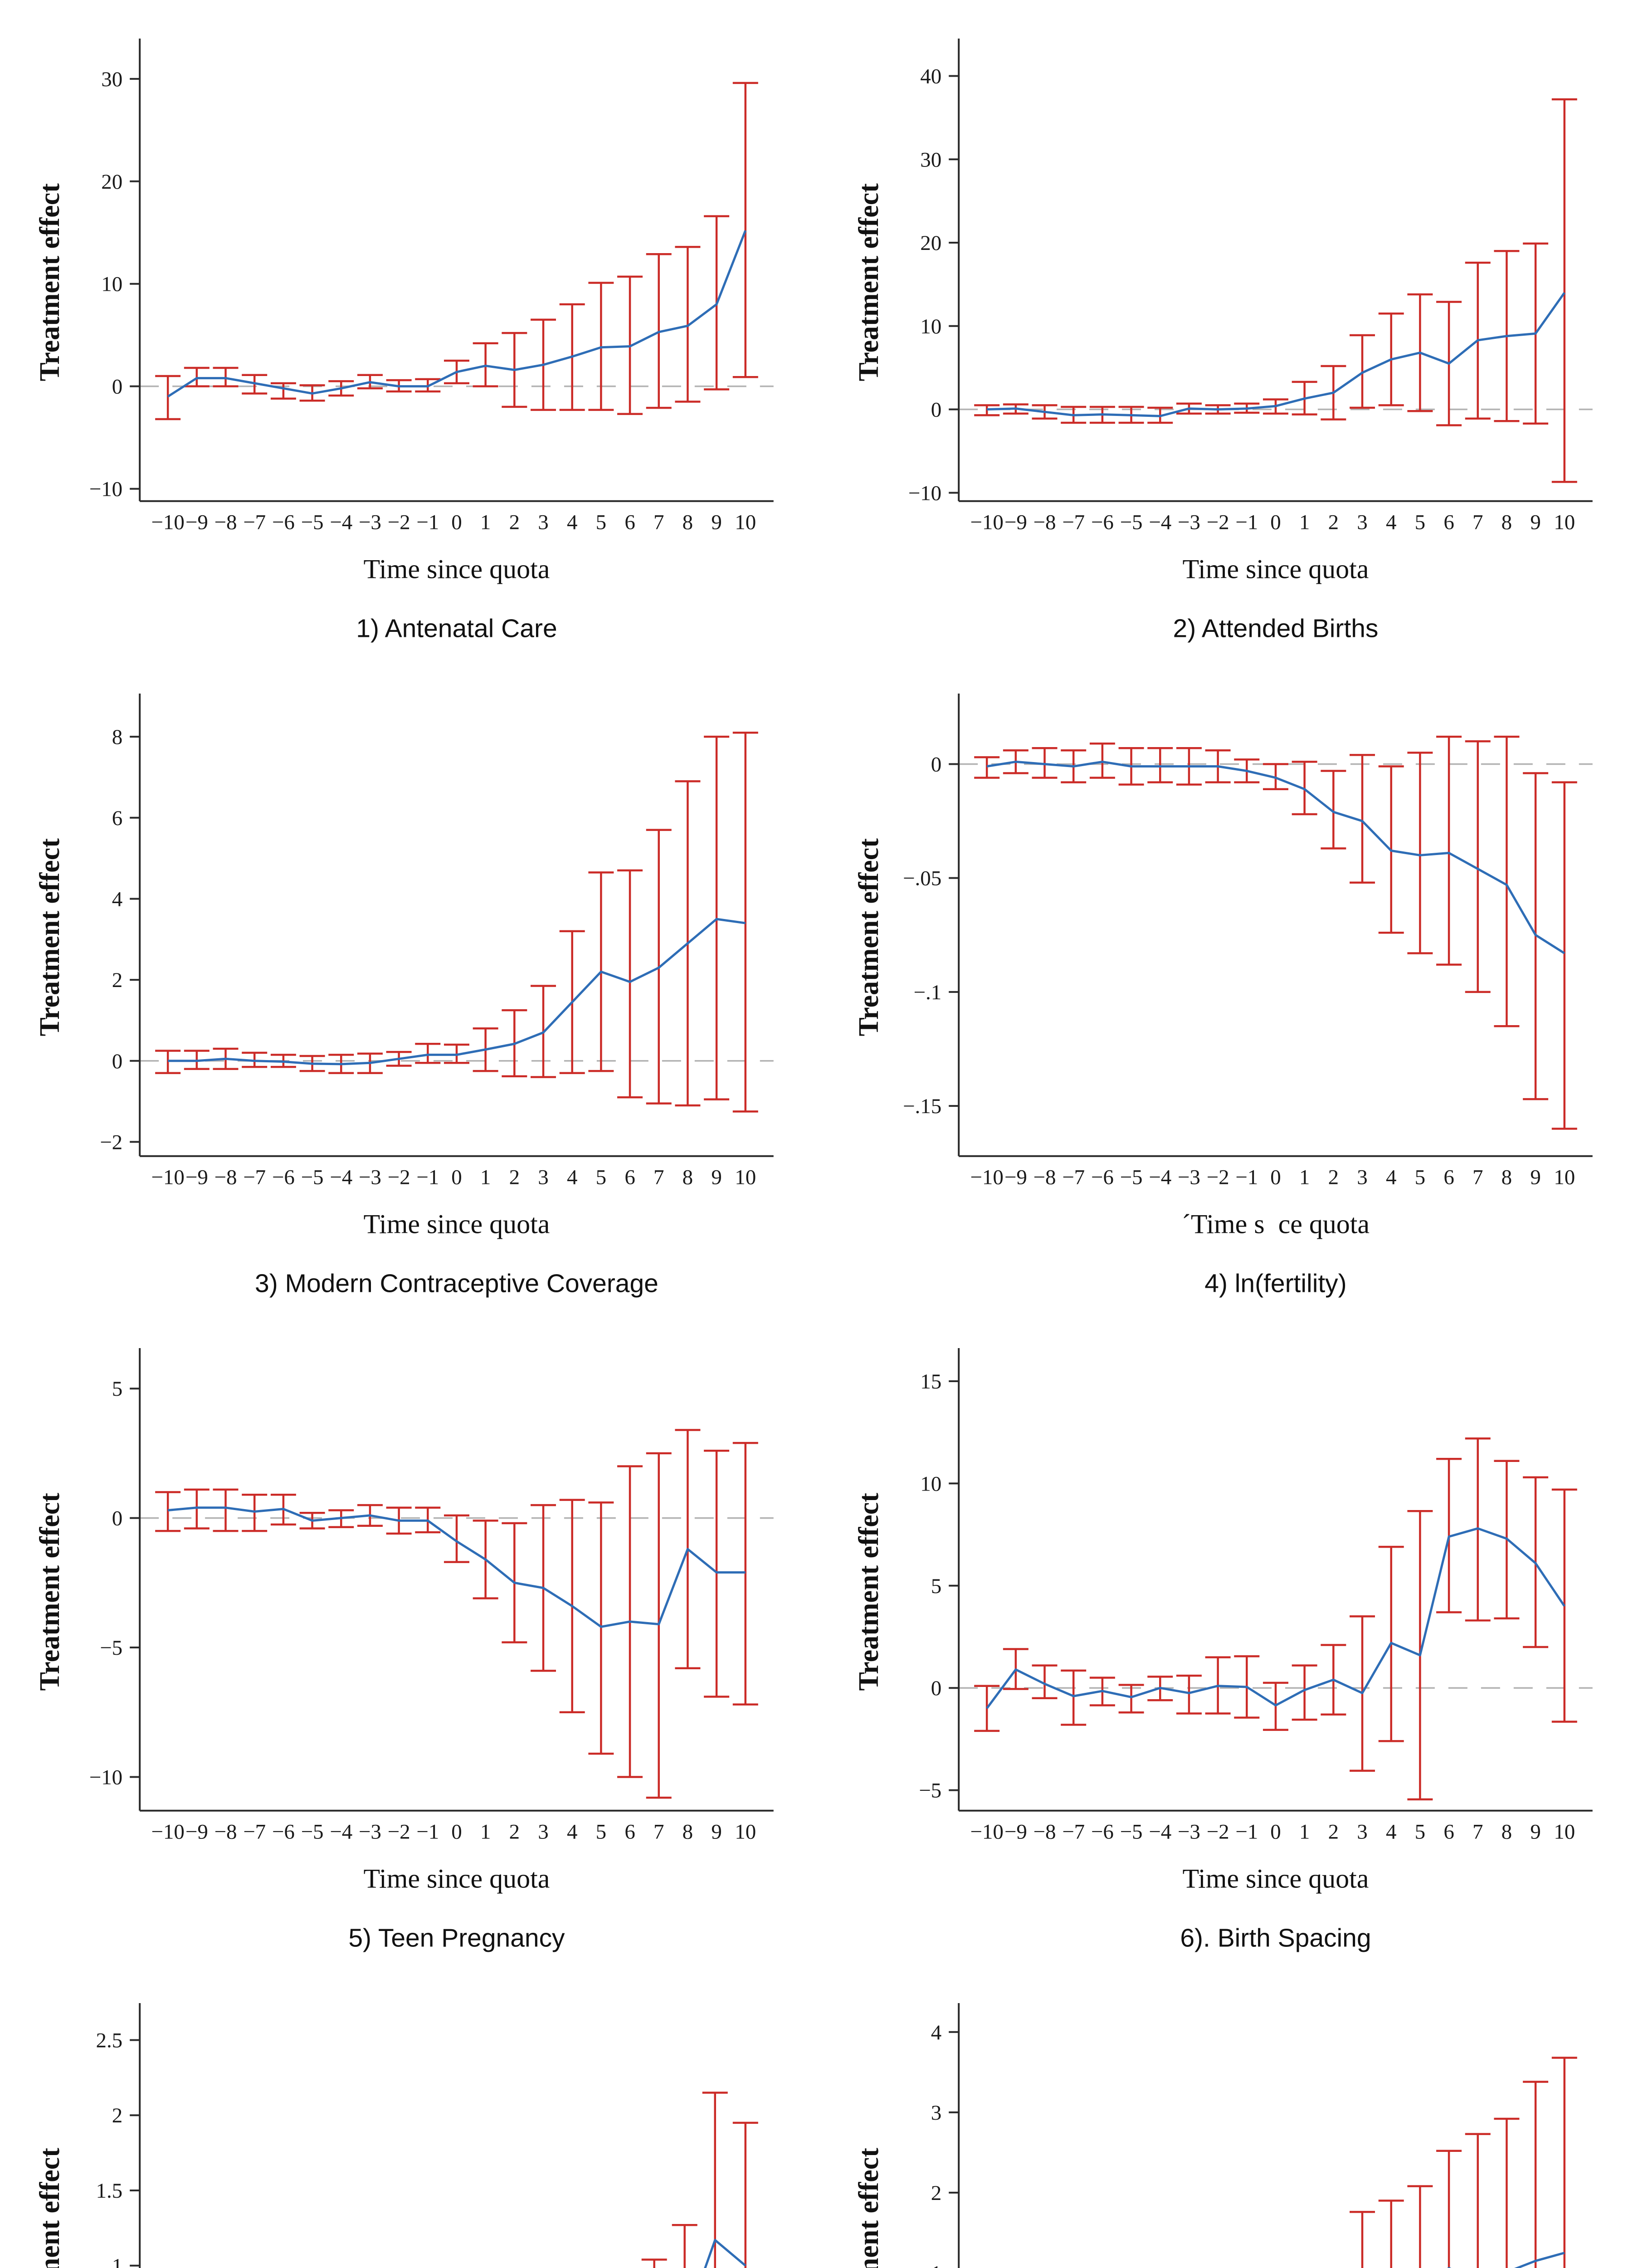 This screenshot has height=2268, width=1638. Describe the element at coordinates (930, 1382) in the screenshot. I see `y-tick-label: 15` at that location.